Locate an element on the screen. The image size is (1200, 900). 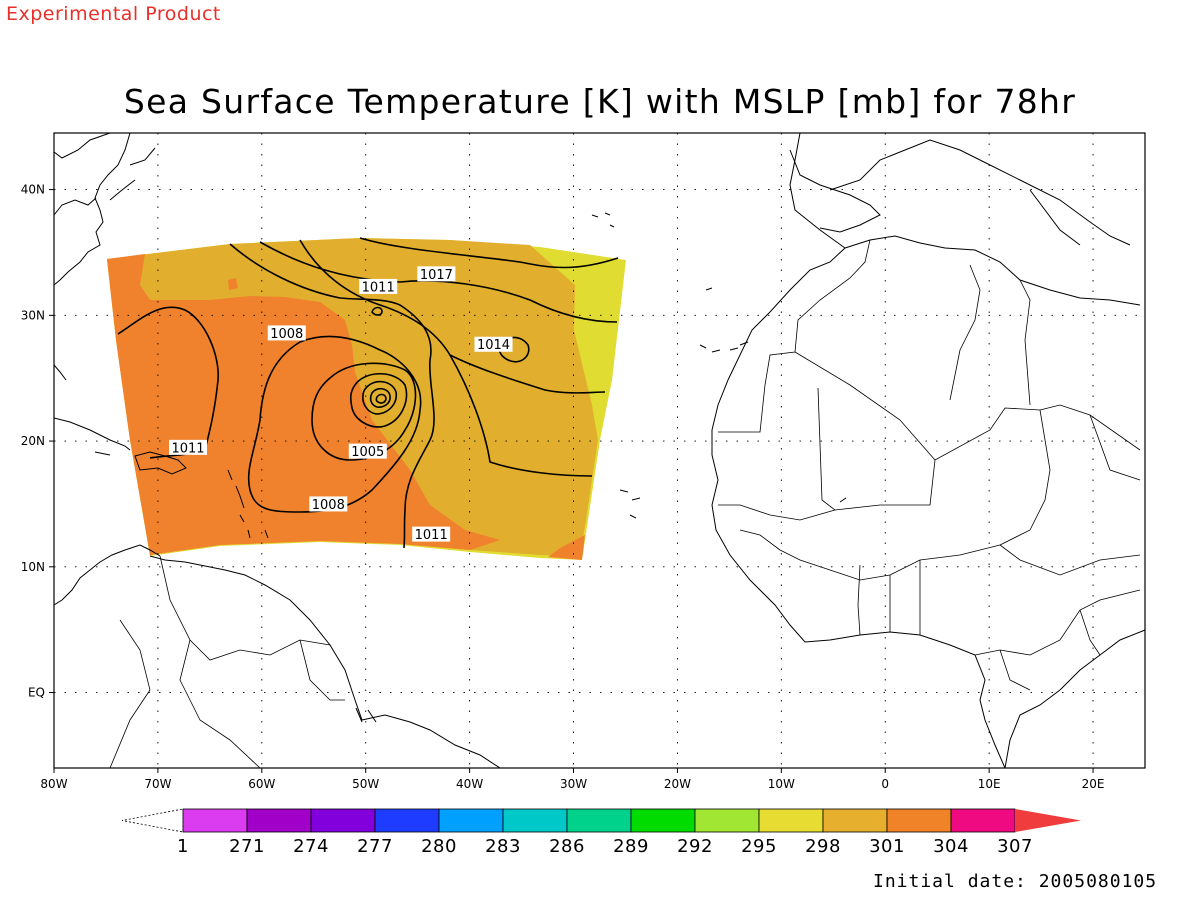
lon-tick-label: 40W is located at coordinates (469, 784).